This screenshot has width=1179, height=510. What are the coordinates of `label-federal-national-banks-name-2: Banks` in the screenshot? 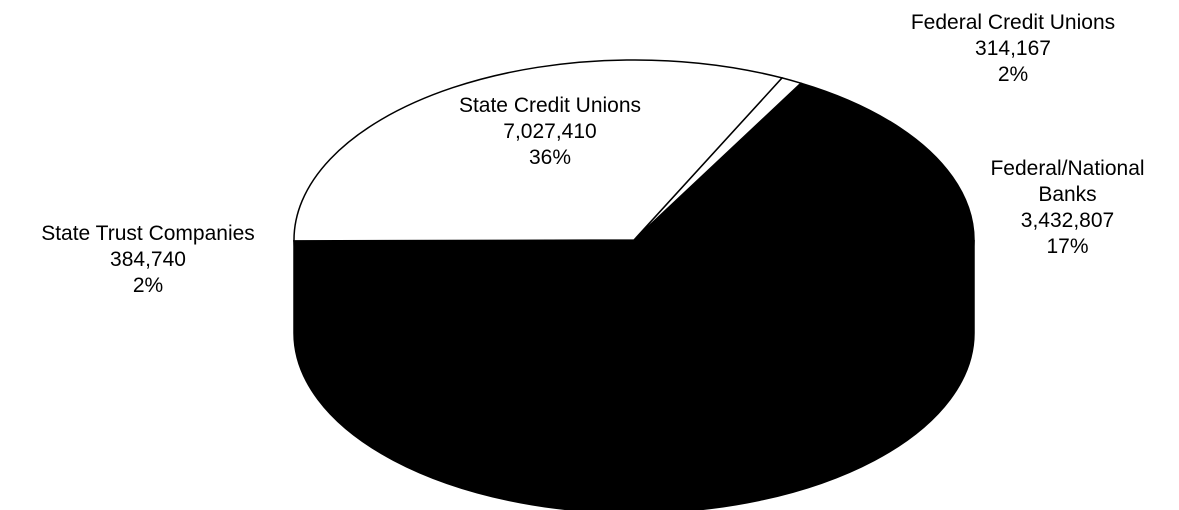 It's located at (1067, 194).